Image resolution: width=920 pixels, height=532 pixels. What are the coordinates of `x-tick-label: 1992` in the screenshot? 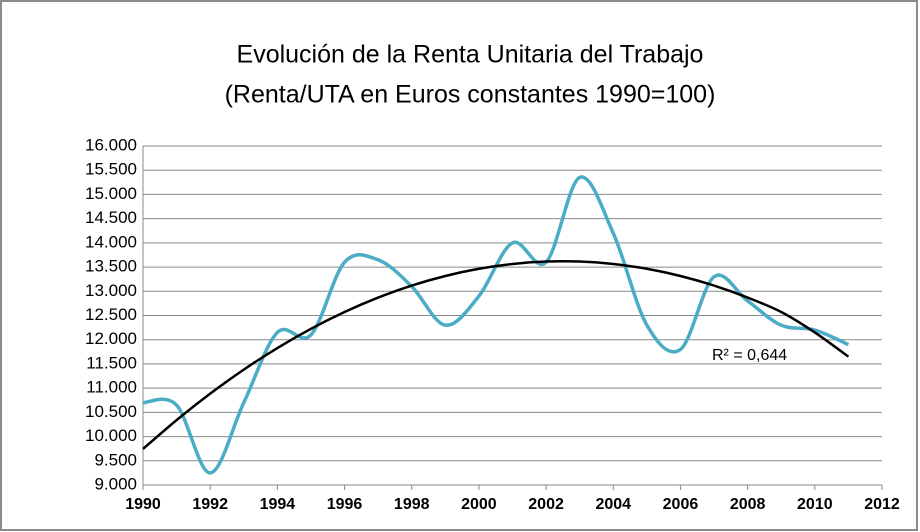 It's located at (210, 504).